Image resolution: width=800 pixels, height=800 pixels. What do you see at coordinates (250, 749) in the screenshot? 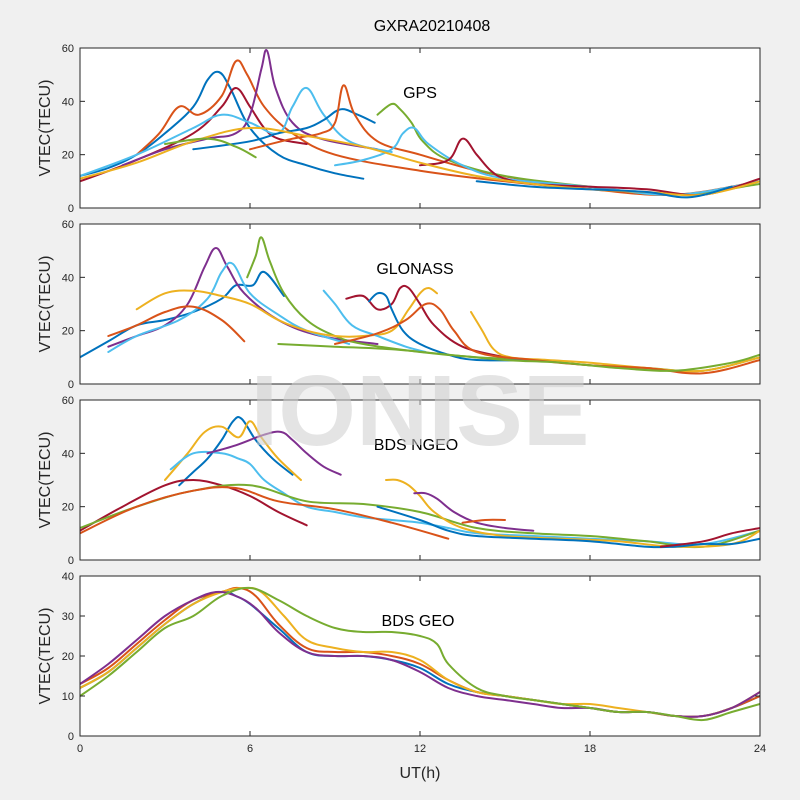
I see `x-tick-label: 6` at bounding box center [250, 749].